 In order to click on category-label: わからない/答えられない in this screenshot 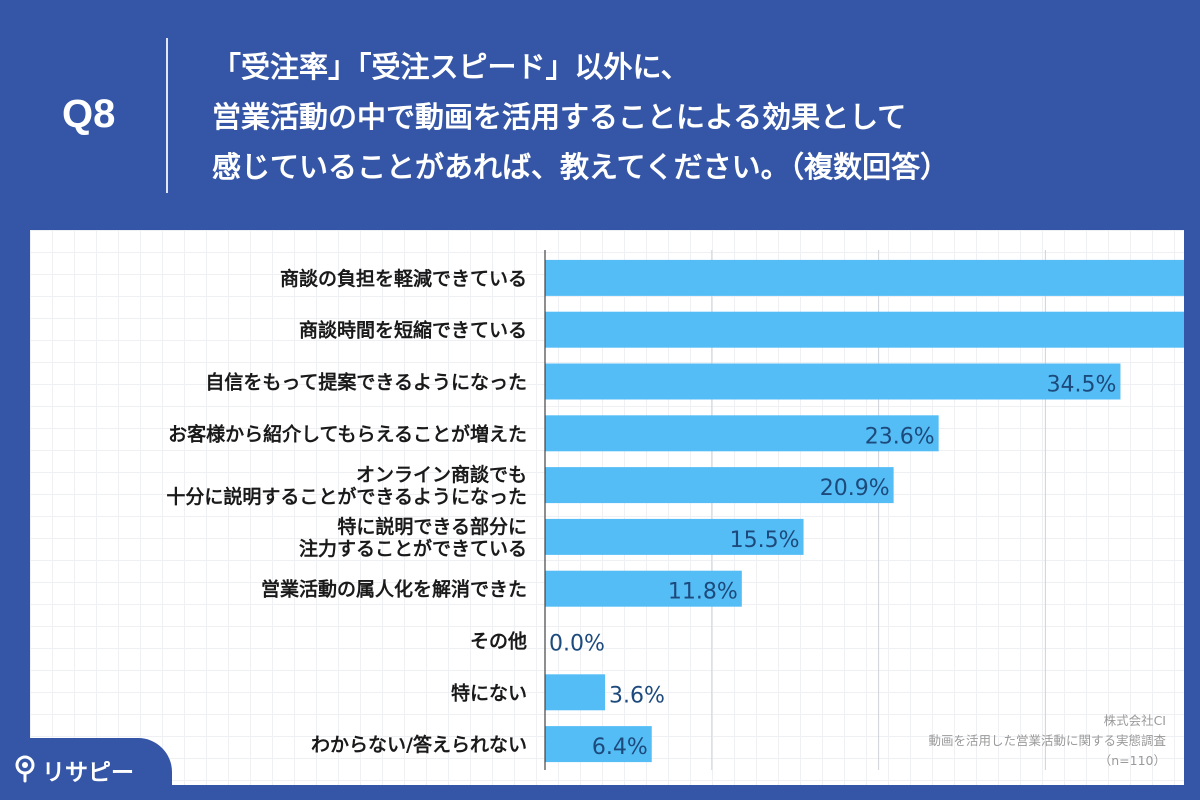, I will do `click(419, 744)`.